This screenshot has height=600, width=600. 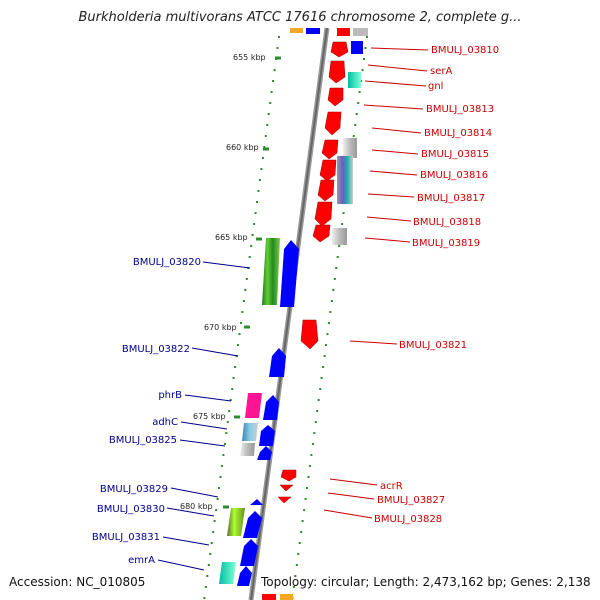 What do you see at coordinates (77, 582) in the screenshot?
I see `accession-label: Accession: NC_010805` at bounding box center [77, 582].